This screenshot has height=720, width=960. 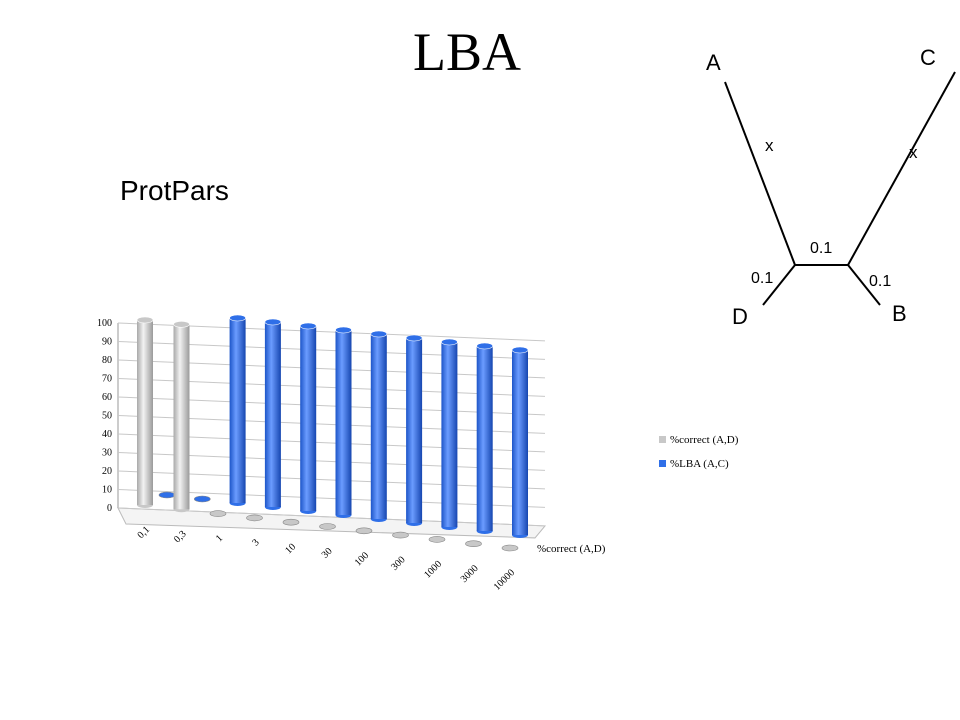 What do you see at coordinates (362, 559) in the screenshot?
I see `x-tick-label: 100` at bounding box center [362, 559].